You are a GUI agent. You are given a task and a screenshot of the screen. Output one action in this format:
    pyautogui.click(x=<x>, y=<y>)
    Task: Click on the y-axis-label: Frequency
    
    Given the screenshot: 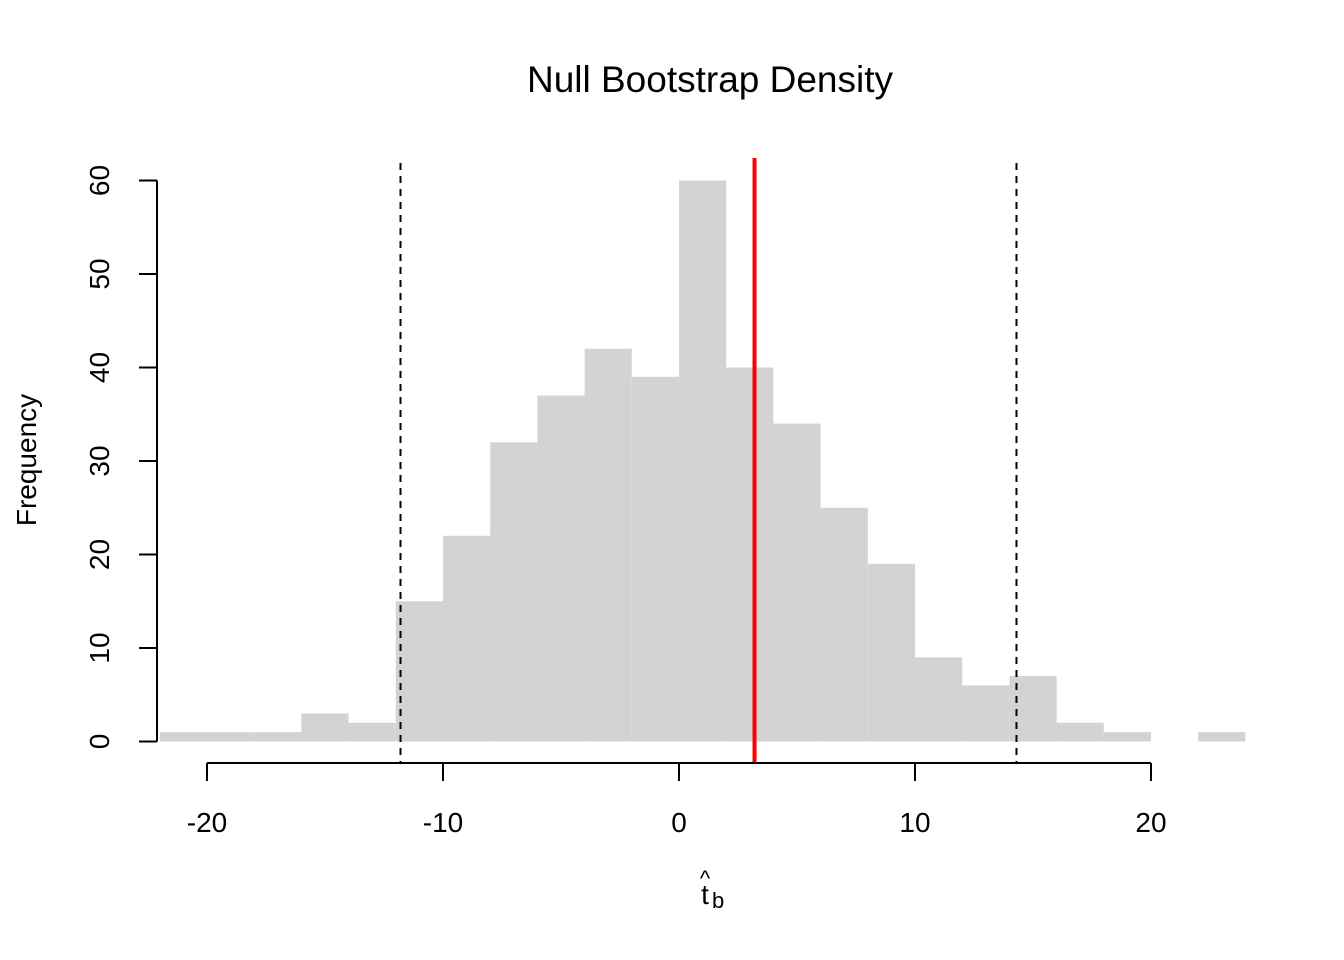 What is the action you would take?
    pyautogui.click(x=26, y=460)
    